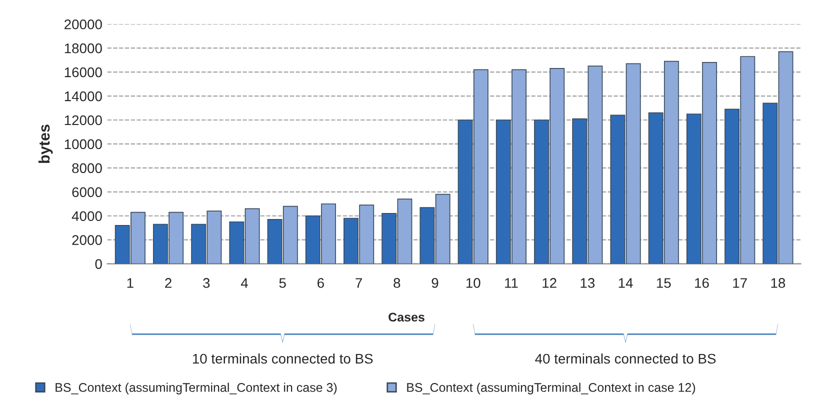 The height and width of the screenshot is (409, 813). Describe the element at coordinates (83, 48) in the screenshot. I see `y-tick-label: 18000` at that location.